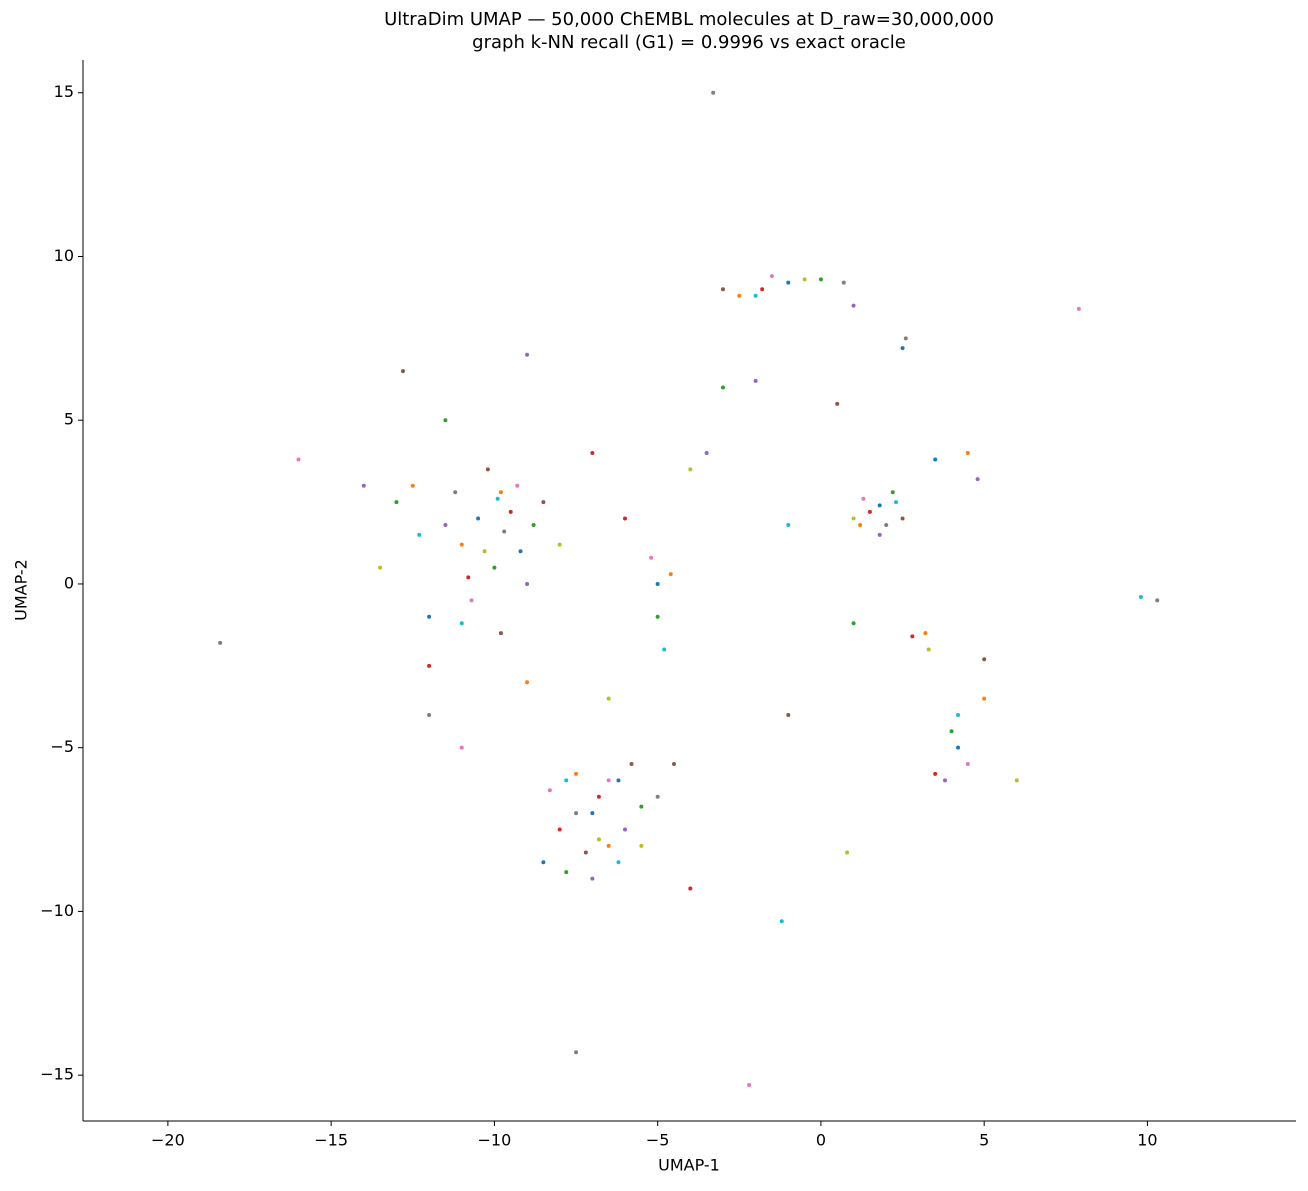 Image resolution: width=1308 pixels, height=1191 pixels. What do you see at coordinates (64, 91) in the screenshot?
I see `y-tick-label: 15` at bounding box center [64, 91].